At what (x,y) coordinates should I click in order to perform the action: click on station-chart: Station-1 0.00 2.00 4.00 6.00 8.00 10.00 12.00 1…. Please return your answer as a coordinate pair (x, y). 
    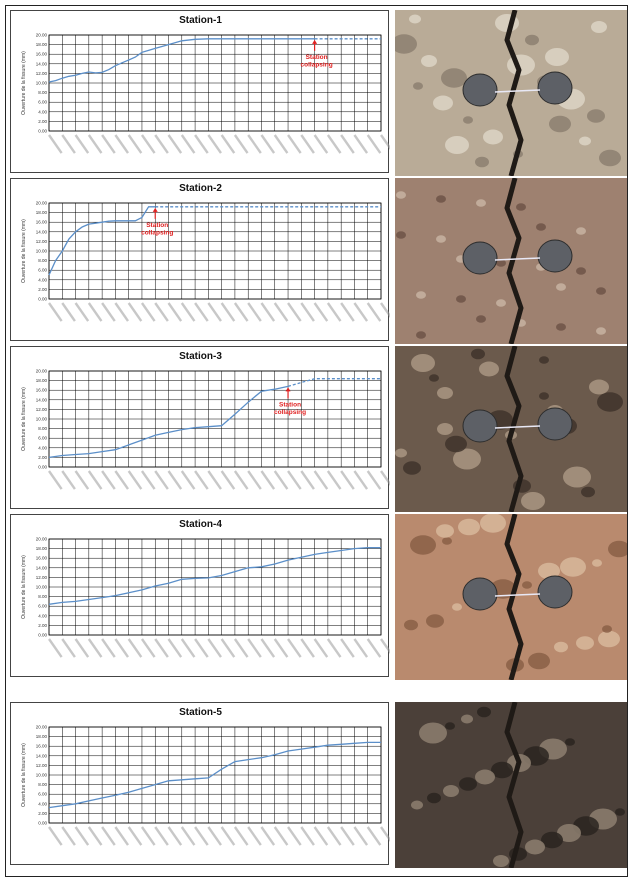
    Looking at the image, I should click on (205, 84).